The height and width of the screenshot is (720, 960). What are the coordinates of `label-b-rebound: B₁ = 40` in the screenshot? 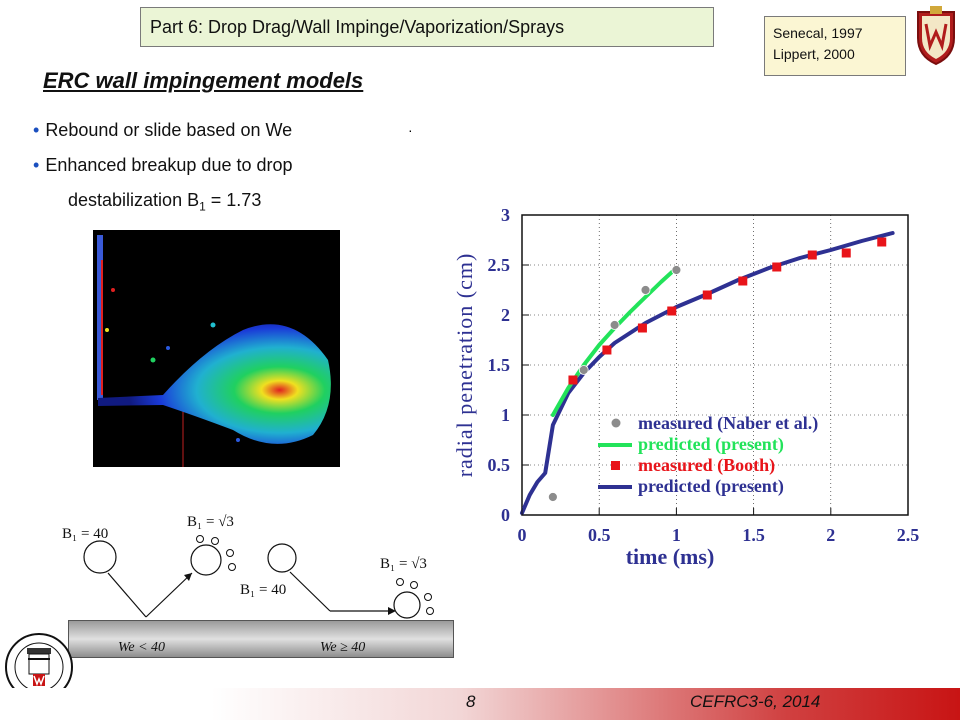 It's located at (85, 534).